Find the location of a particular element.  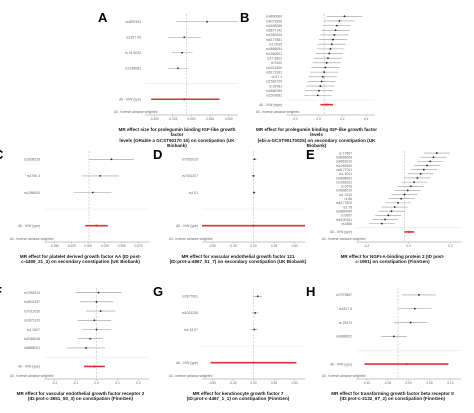

x-tick-label: 0.50 is located at coordinates (295, 383).